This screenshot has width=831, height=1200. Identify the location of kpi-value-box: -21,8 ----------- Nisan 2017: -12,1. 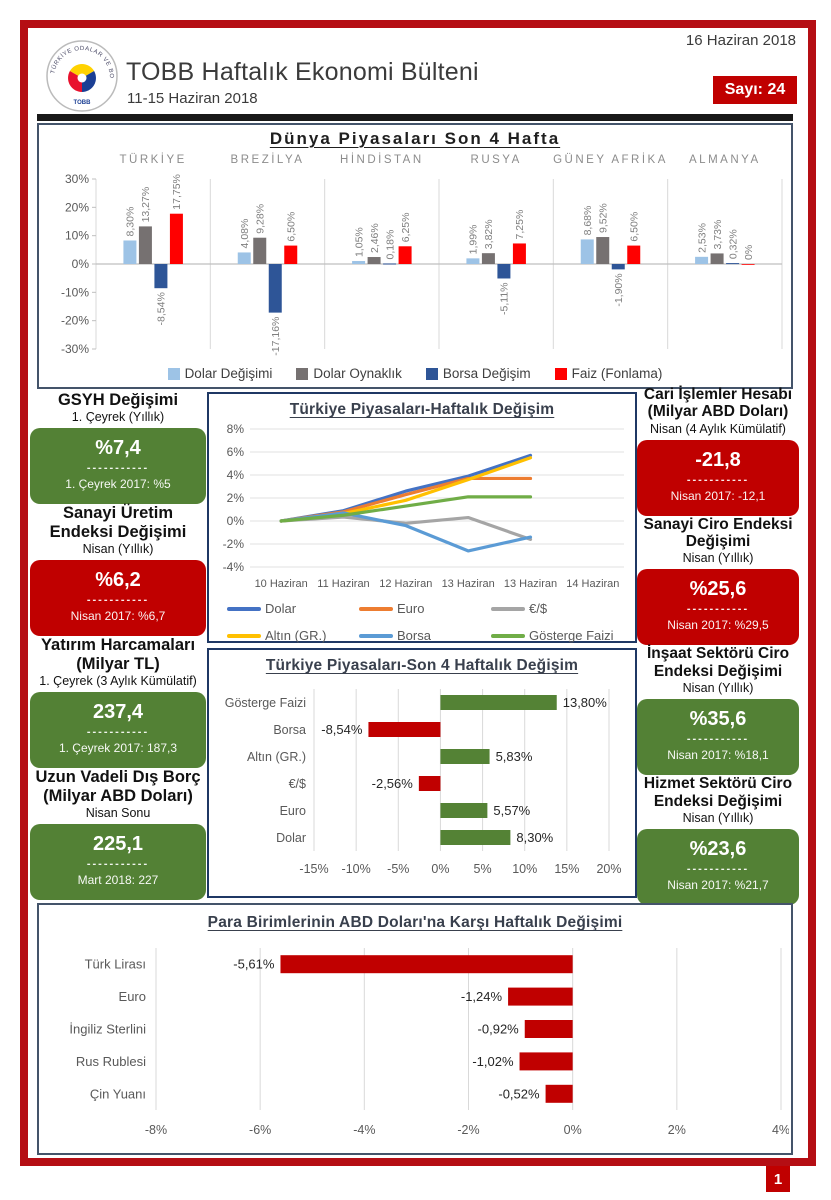
(718, 477).